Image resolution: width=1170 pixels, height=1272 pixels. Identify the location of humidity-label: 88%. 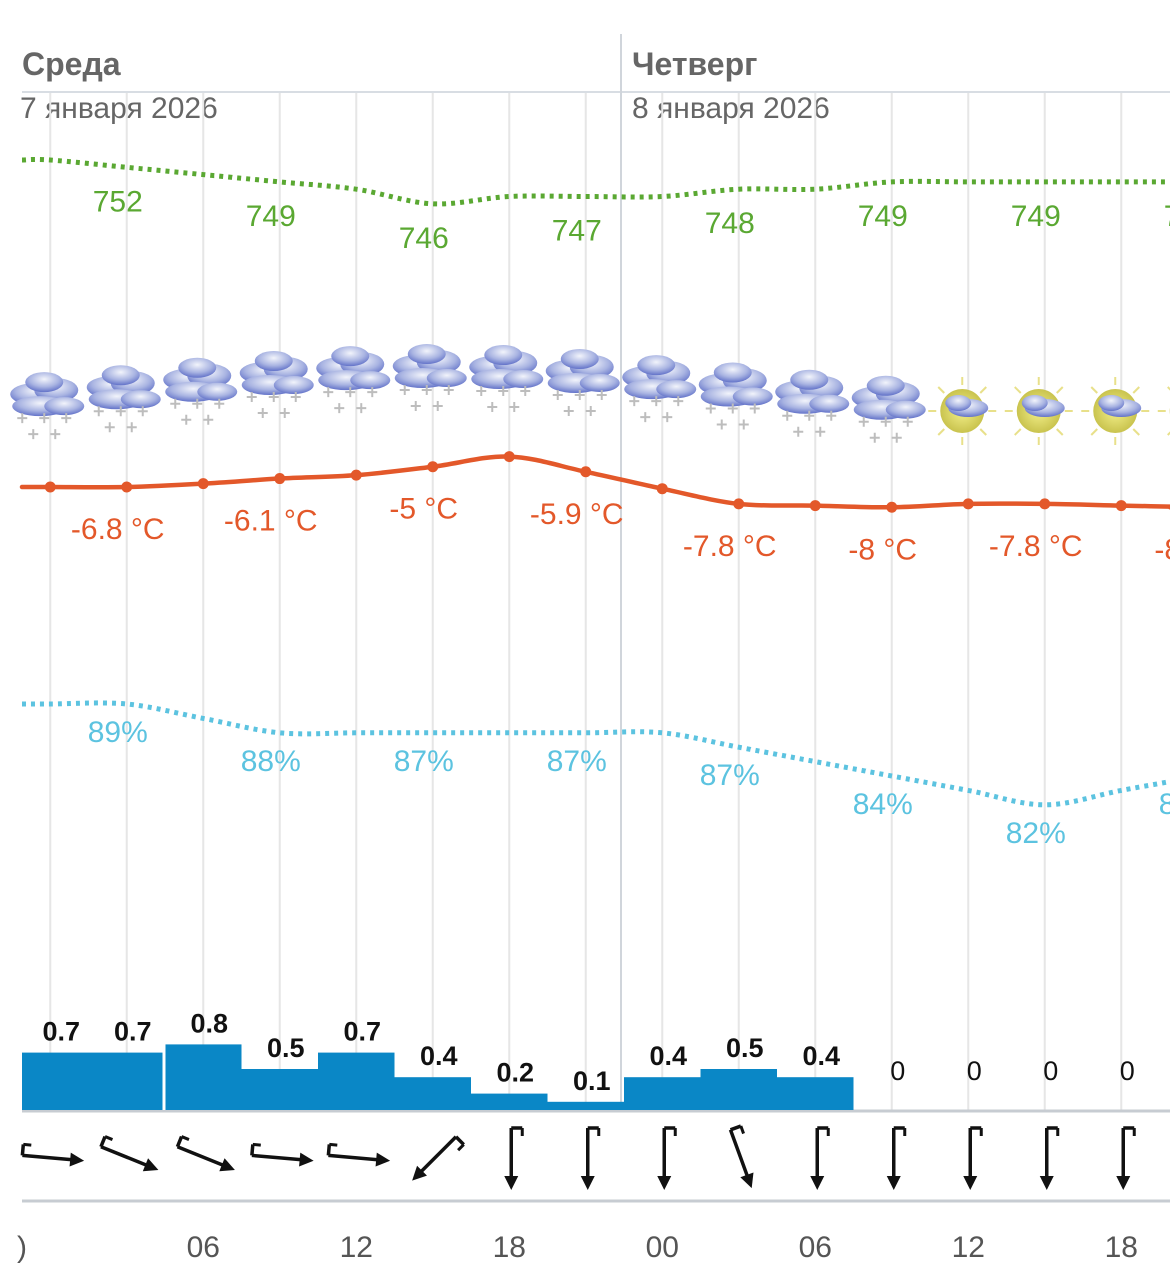
(271, 761).